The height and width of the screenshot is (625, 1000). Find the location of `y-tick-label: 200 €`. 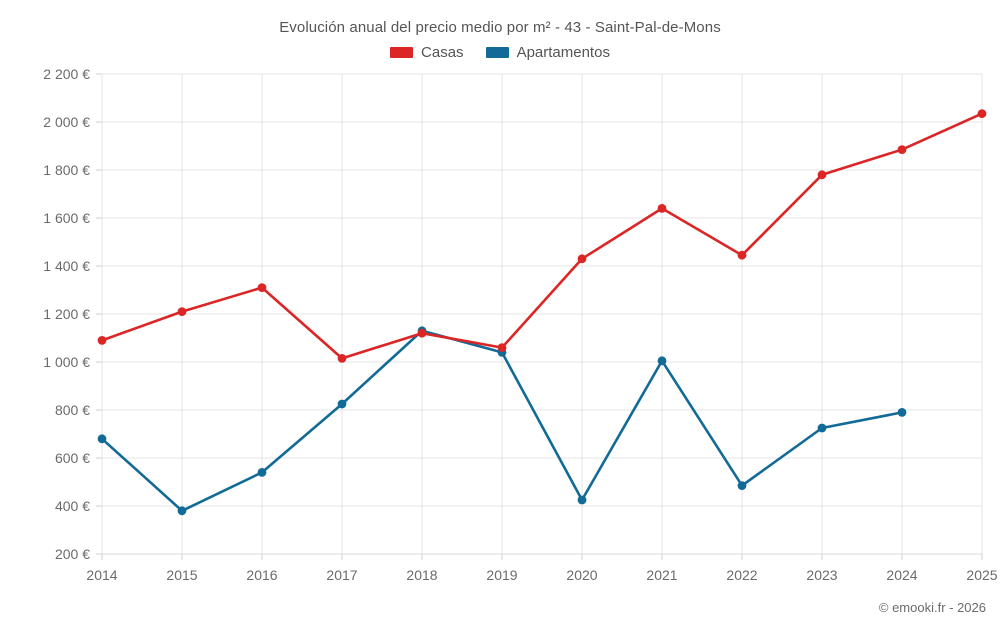

y-tick-label: 200 € is located at coordinates (72, 554).